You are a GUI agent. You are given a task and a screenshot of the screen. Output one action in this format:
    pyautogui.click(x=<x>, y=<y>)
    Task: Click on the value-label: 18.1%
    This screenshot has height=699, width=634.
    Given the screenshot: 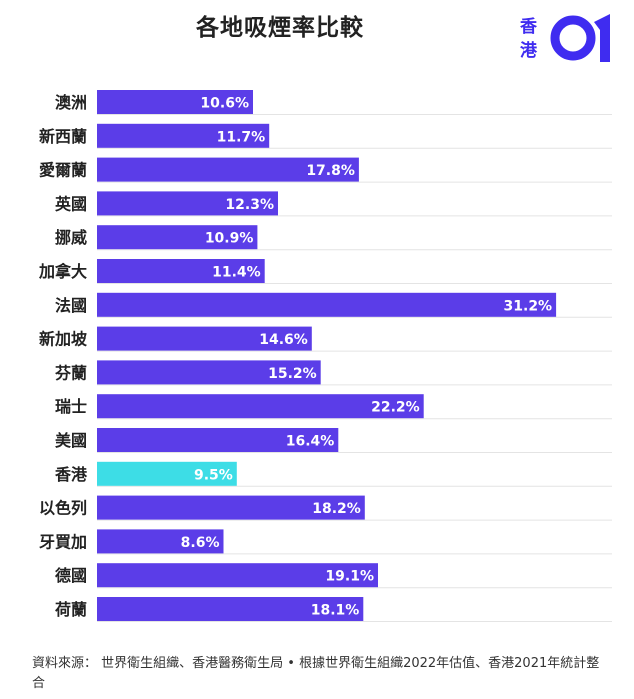 What is the action you would take?
    pyautogui.click(x=335, y=611)
    